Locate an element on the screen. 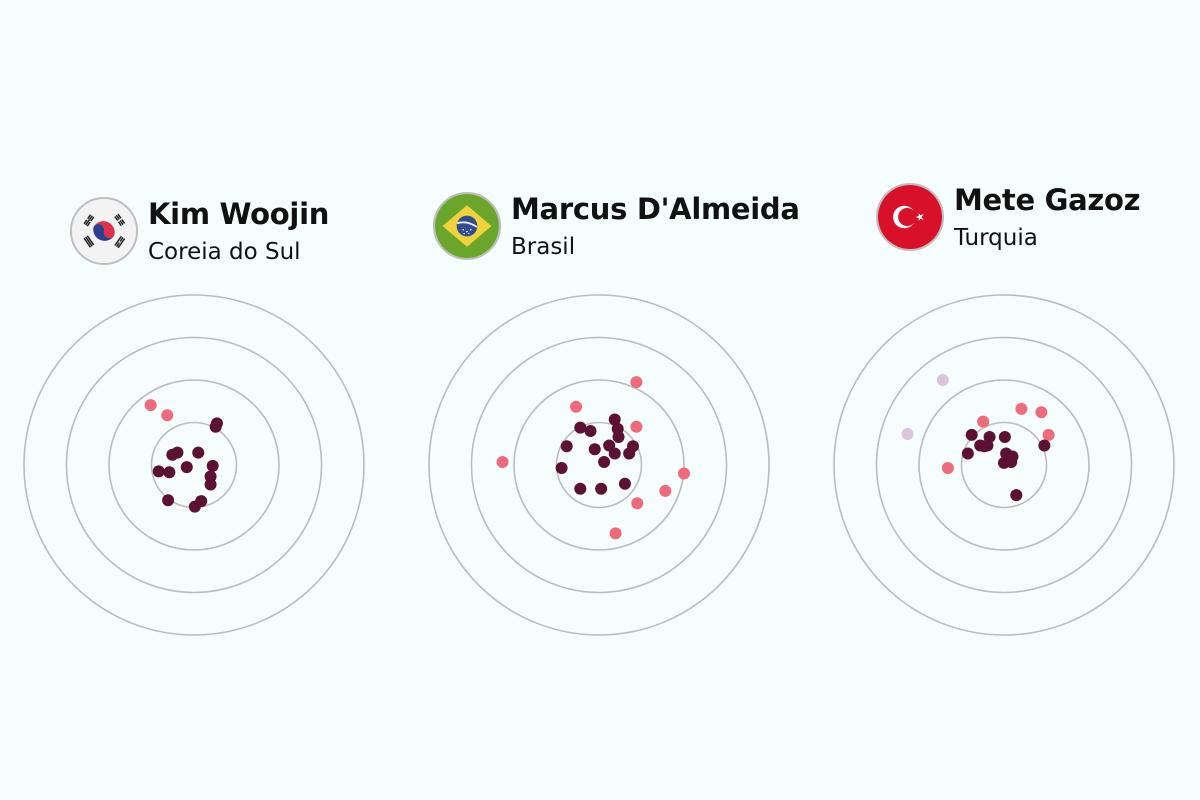 Image resolution: width=1200 pixels, height=800 pixels. athlete-header: Kim Woojin Coreia do Sul is located at coordinates (199, 232).